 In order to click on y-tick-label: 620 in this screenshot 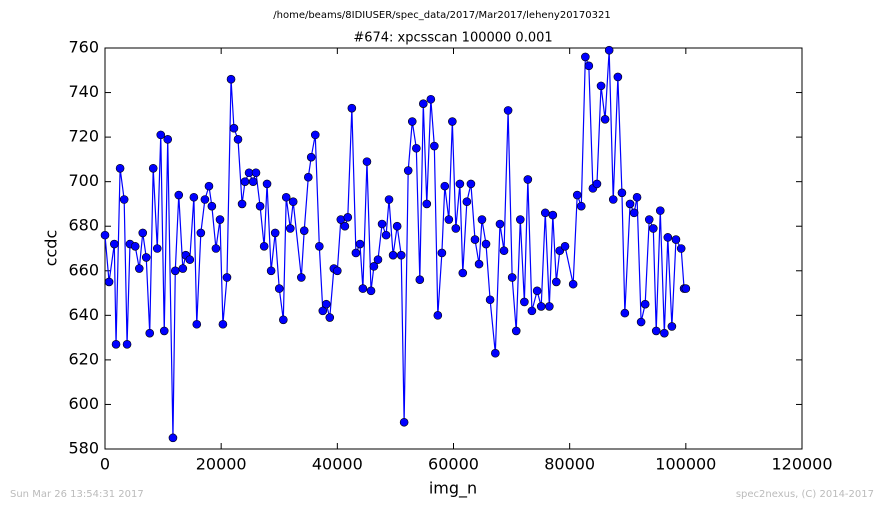, I will do `click(83, 358)`.